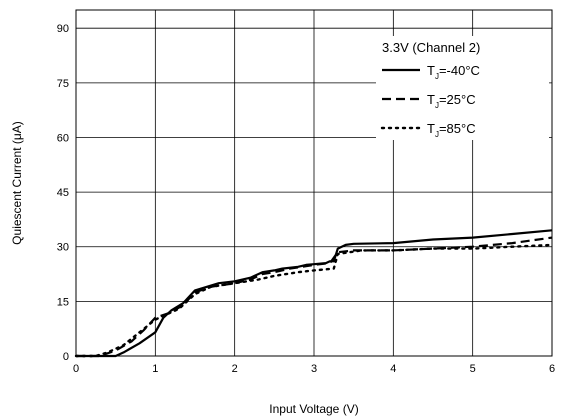 Image resolution: width=561 pixels, height=419 pixels. What do you see at coordinates (453, 72) in the screenshot?
I see `legend-label-1: TJ=-40°C` at bounding box center [453, 72].